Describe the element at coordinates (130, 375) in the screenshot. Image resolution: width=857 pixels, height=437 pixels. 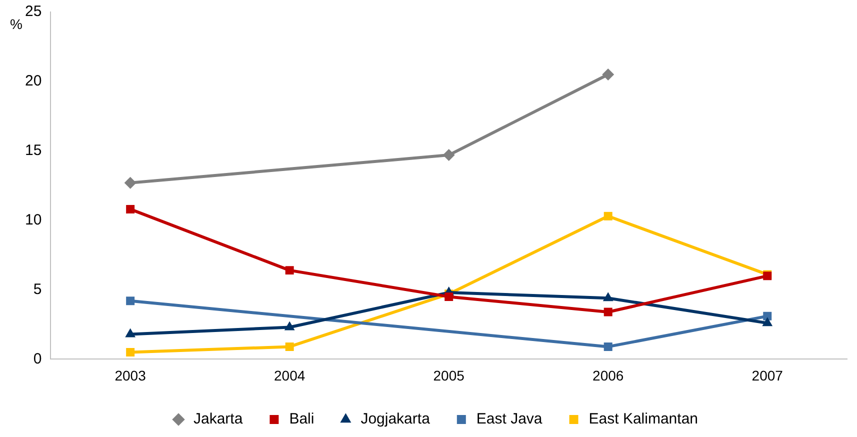
I see `x-tick-label: 2003` at that location.